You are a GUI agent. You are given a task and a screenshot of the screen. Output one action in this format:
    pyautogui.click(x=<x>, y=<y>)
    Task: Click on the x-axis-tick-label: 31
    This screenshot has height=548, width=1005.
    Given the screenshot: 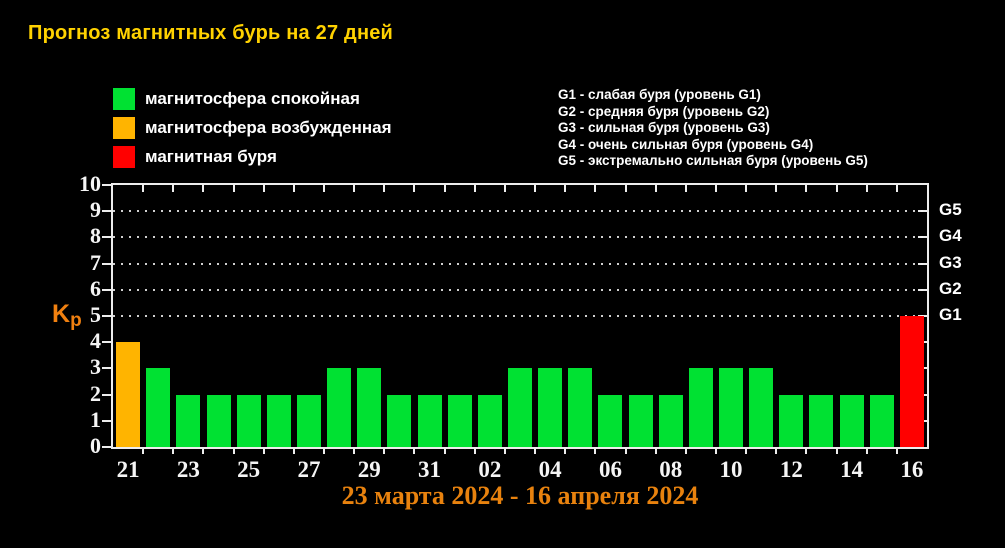 What is the action you would take?
    pyautogui.click(x=430, y=469)
    